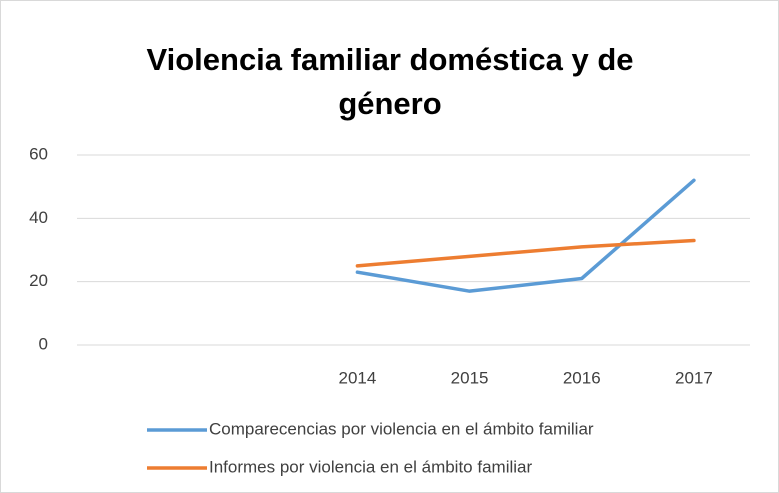 The height and width of the screenshot is (493, 779). What do you see at coordinates (582, 377) in the screenshot?
I see `x-tick-label: 2016` at bounding box center [582, 377].